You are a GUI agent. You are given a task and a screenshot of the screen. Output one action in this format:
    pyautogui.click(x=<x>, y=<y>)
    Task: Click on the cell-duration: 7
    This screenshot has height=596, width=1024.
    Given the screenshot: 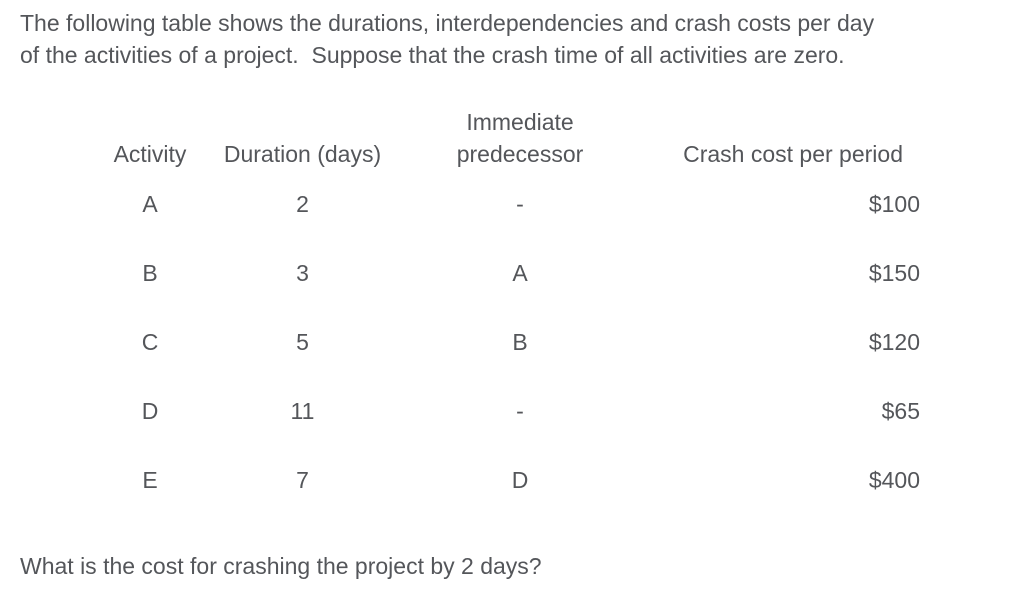 What is the action you would take?
    pyautogui.click(x=302, y=480)
    